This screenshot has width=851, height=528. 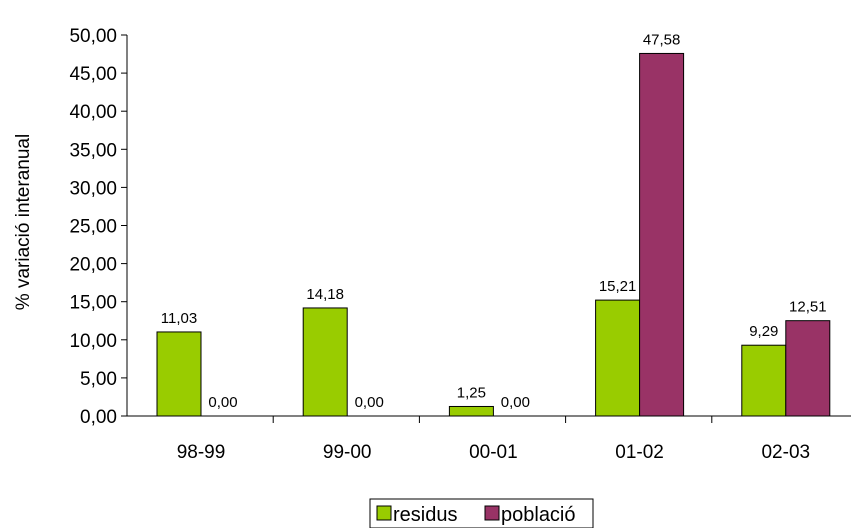 I want to click on y-tick-label: 15,00, so click(x=93, y=303).